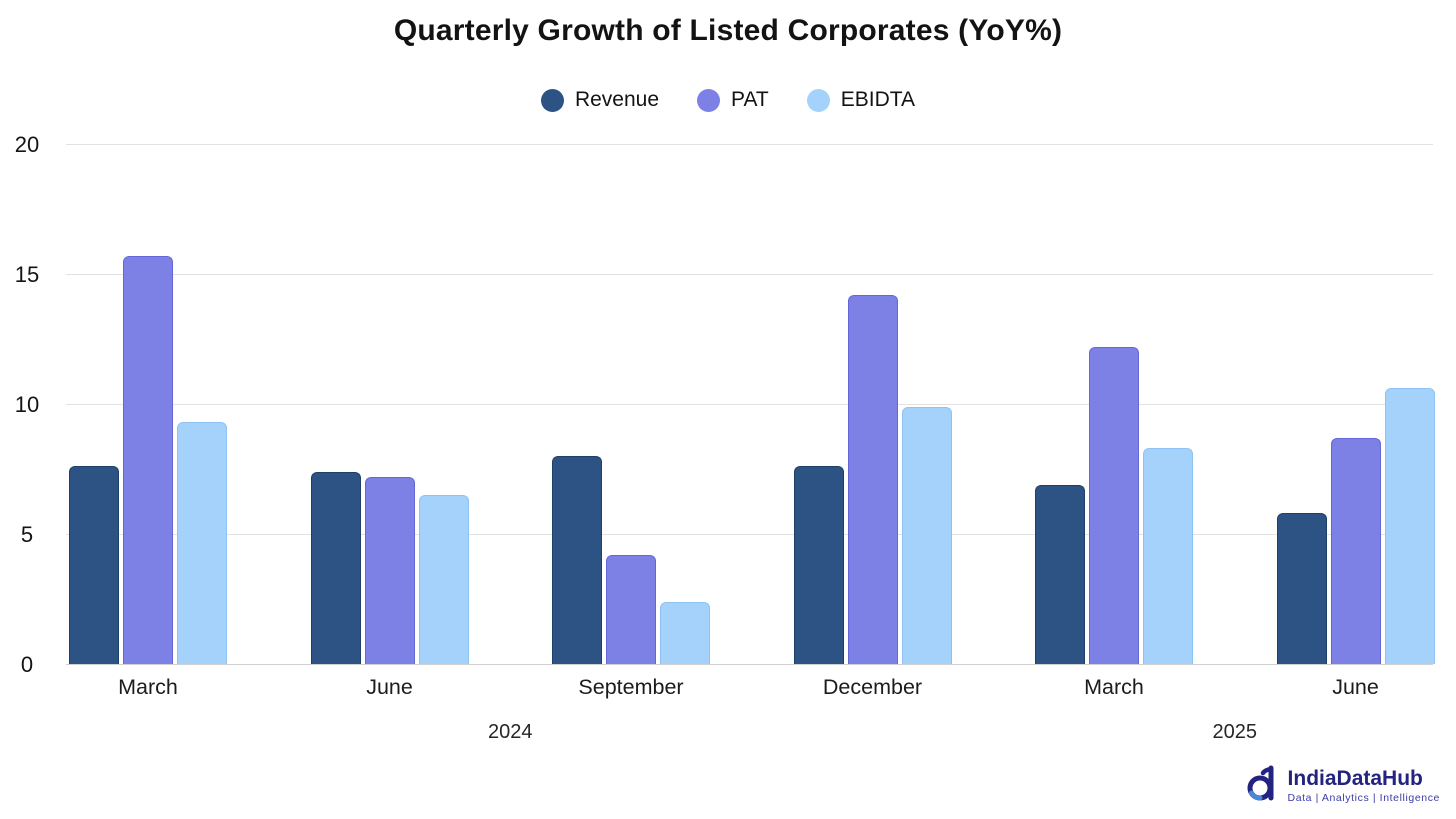  I want to click on legend-label: Revenue, so click(617, 99).